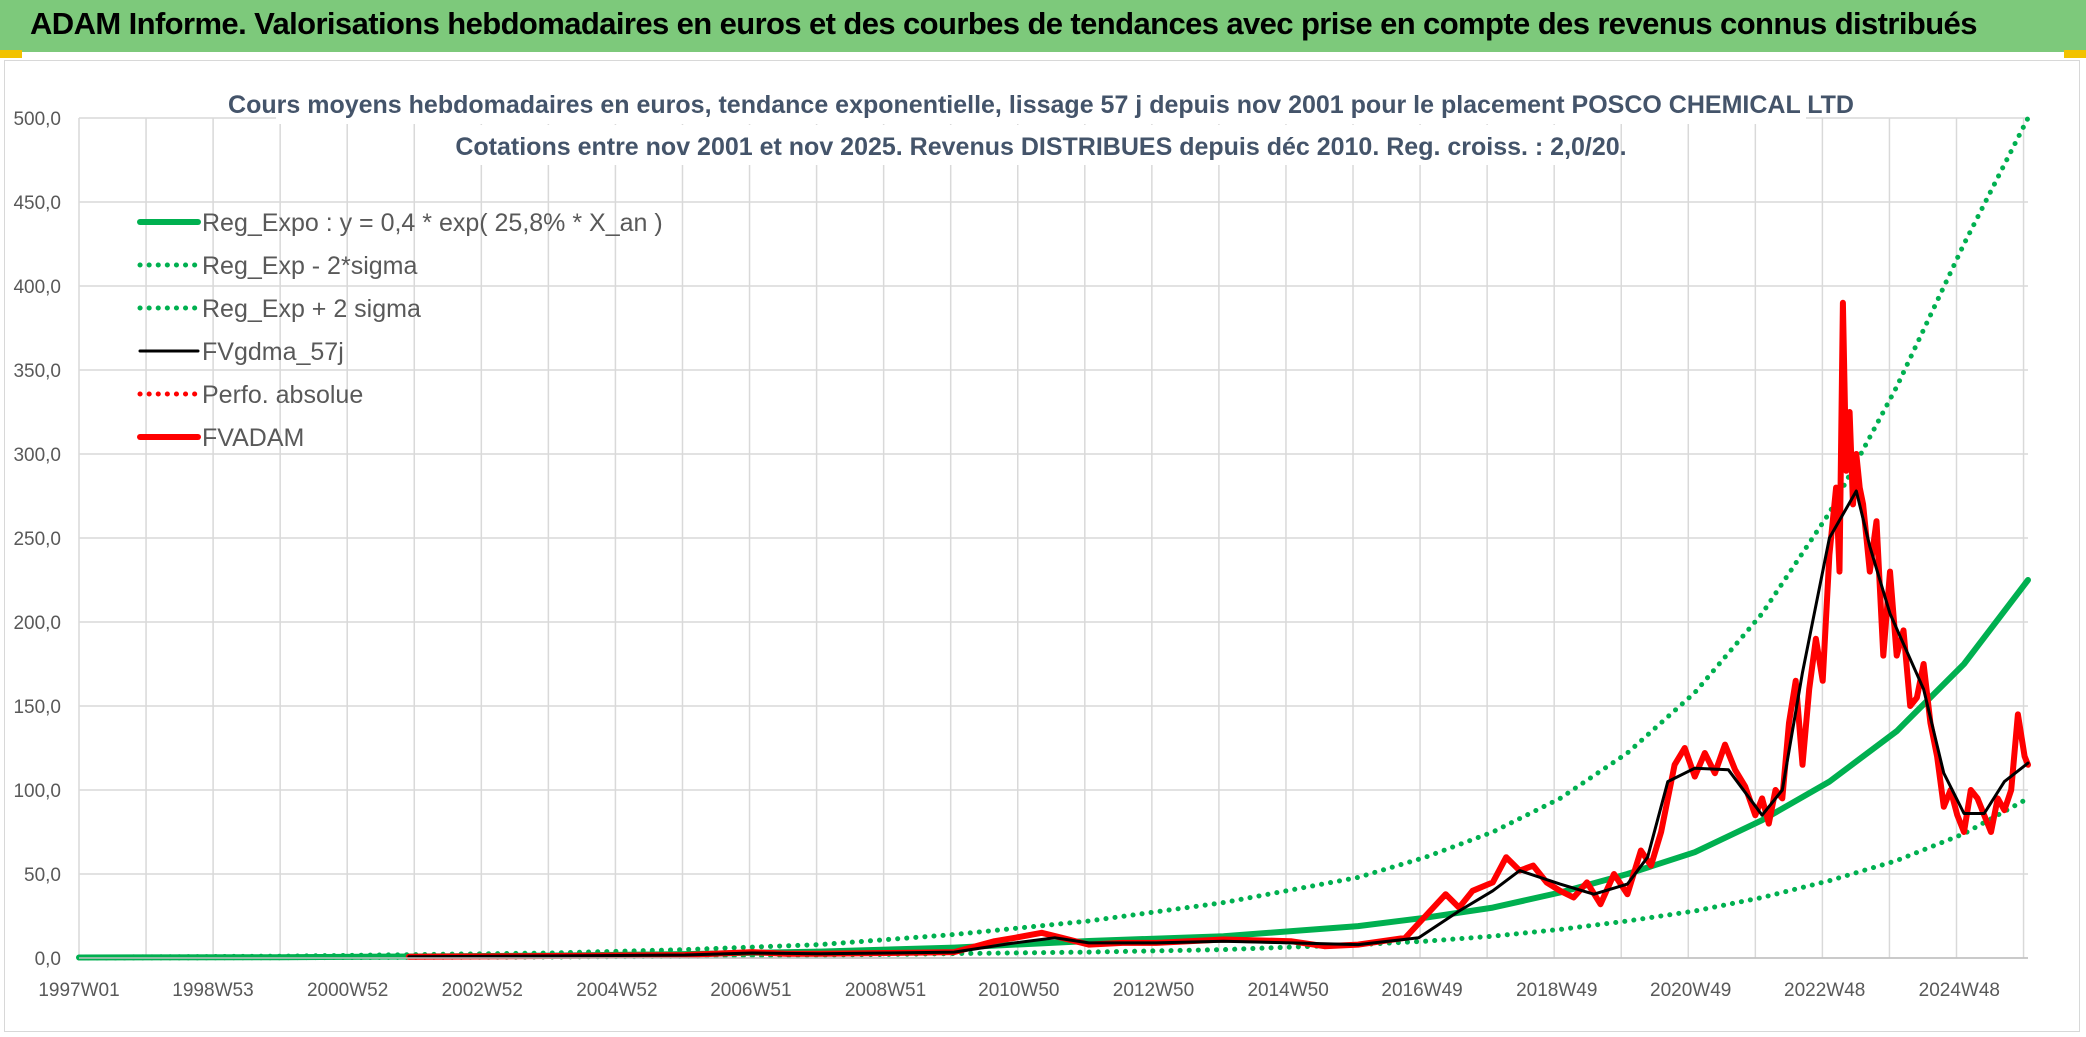 This screenshot has width=2086, height=1037. What do you see at coordinates (1153, 990) in the screenshot?
I see `x-tick-label: 2012W50` at bounding box center [1153, 990].